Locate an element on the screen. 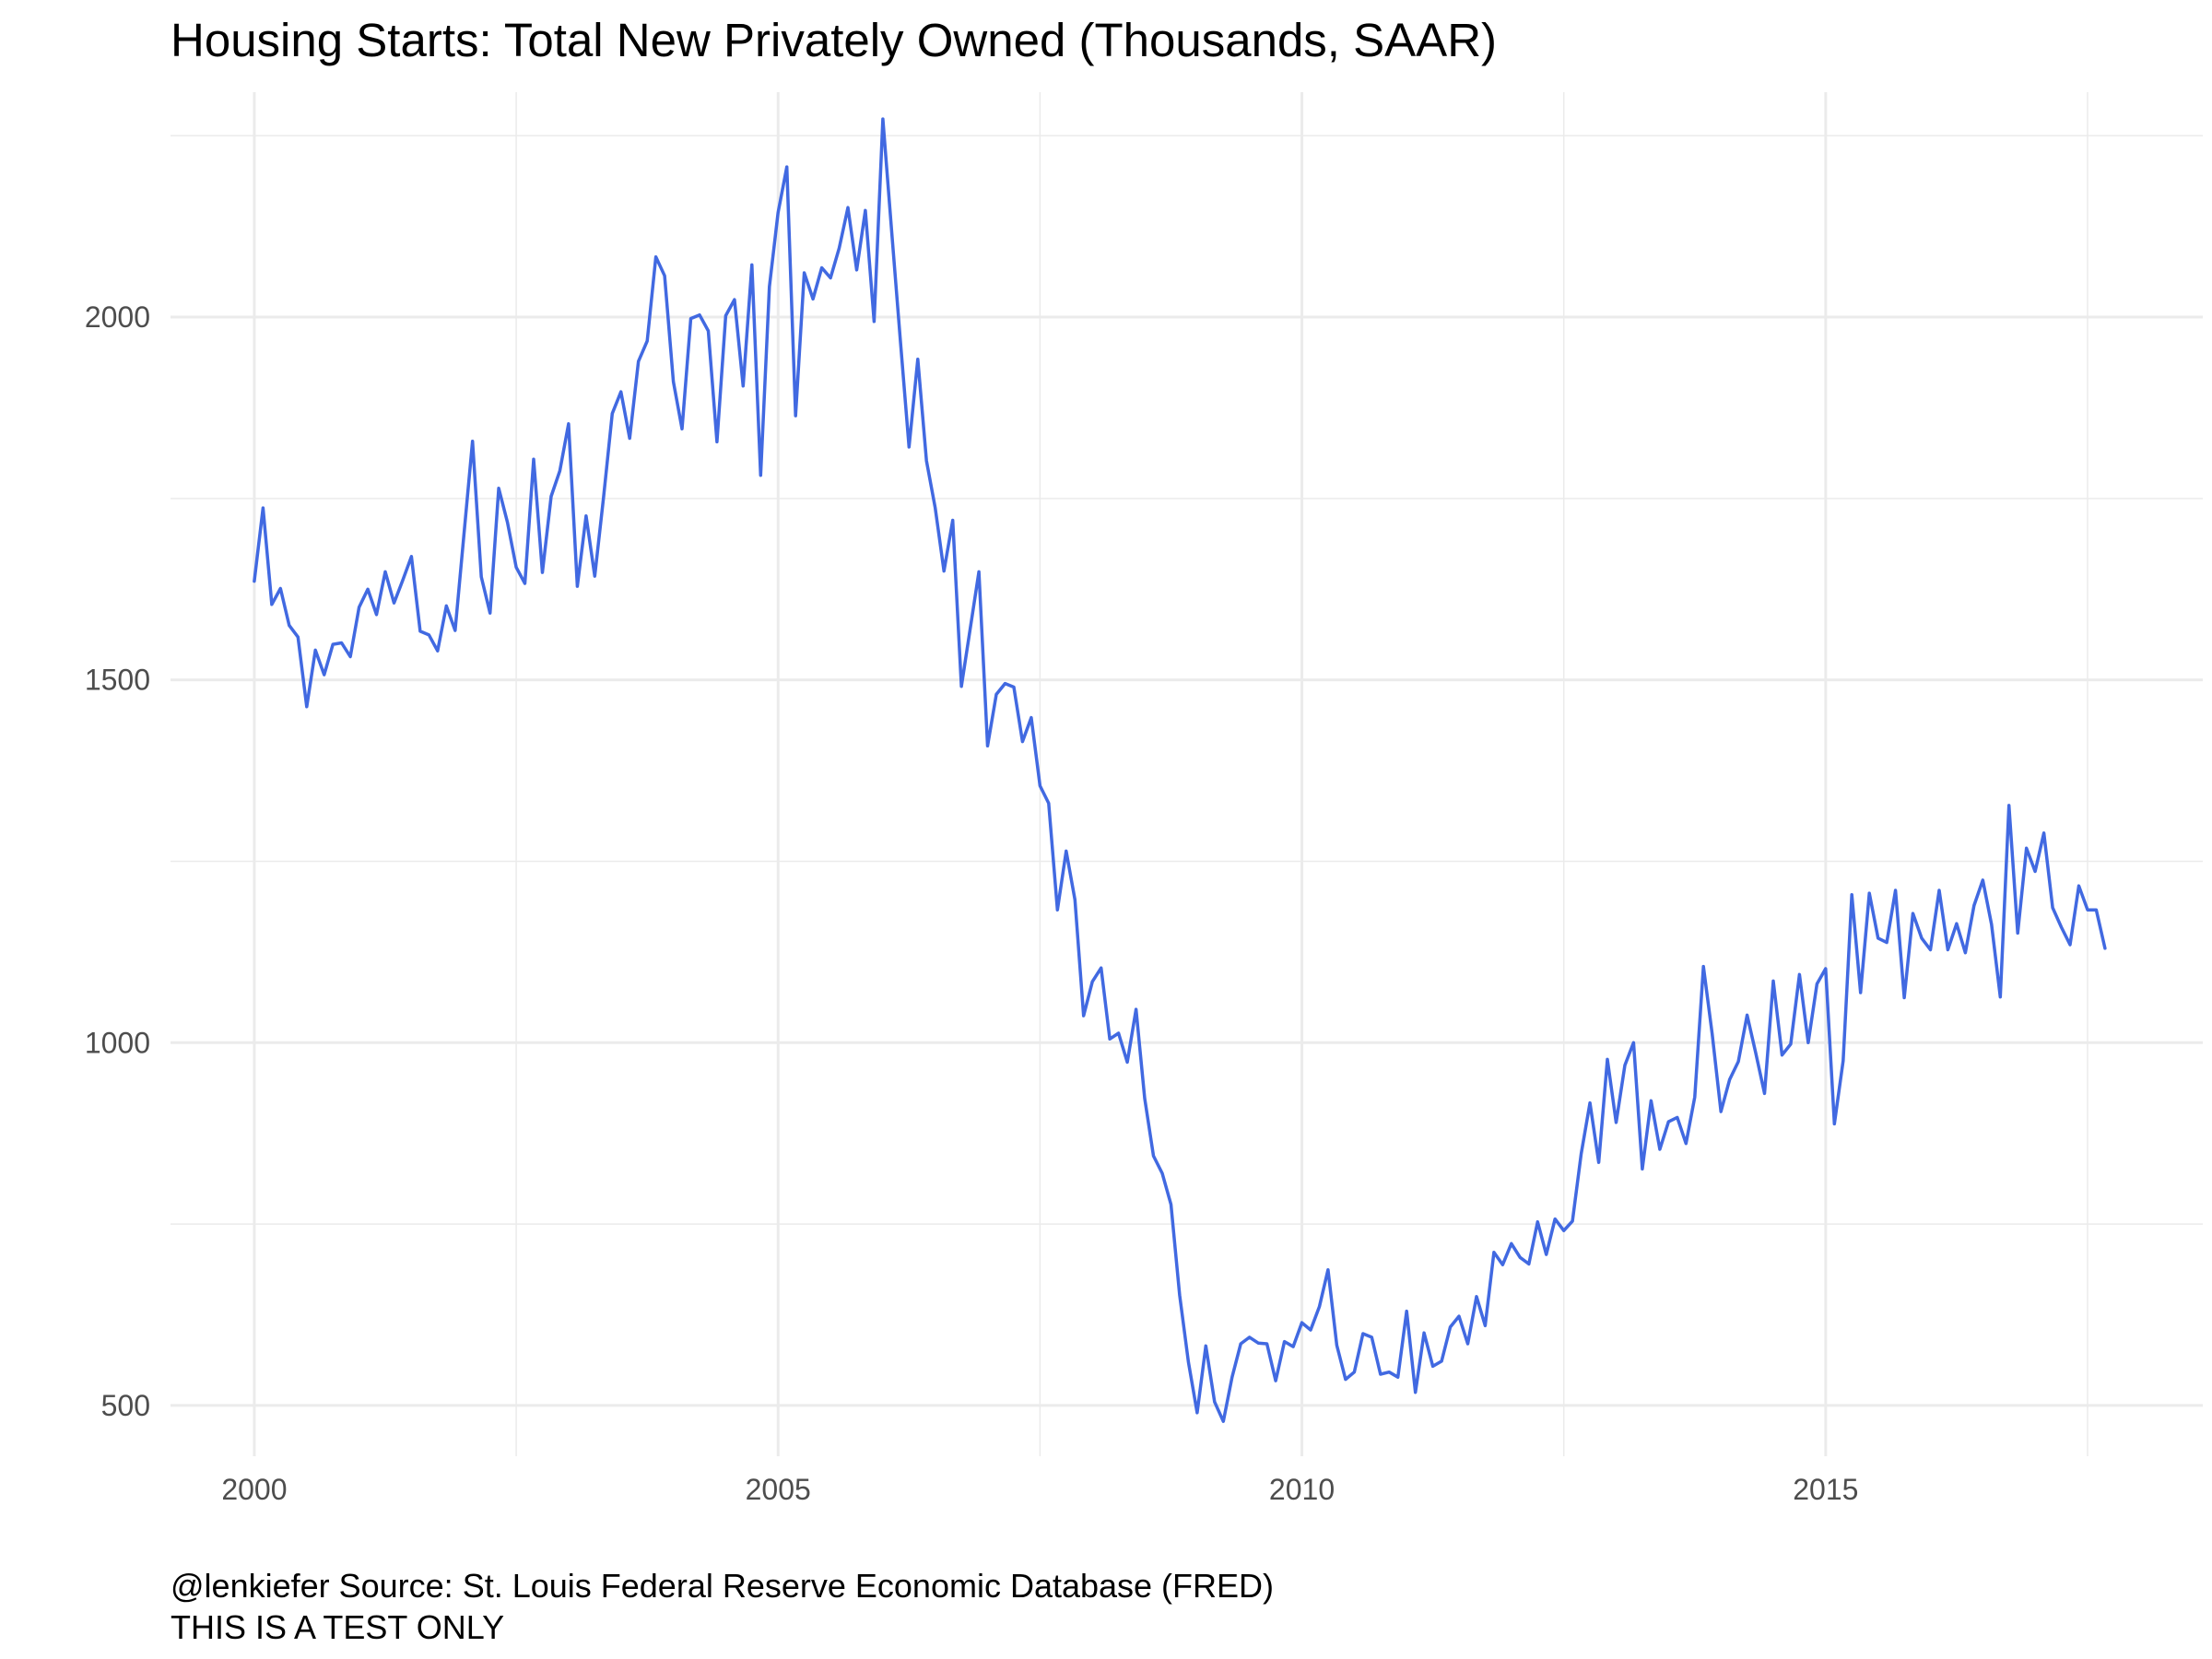 The height and width of the screenshot is (1659, 2212). x-tick-label: 2010 is located at coordinates (1302, 1489).